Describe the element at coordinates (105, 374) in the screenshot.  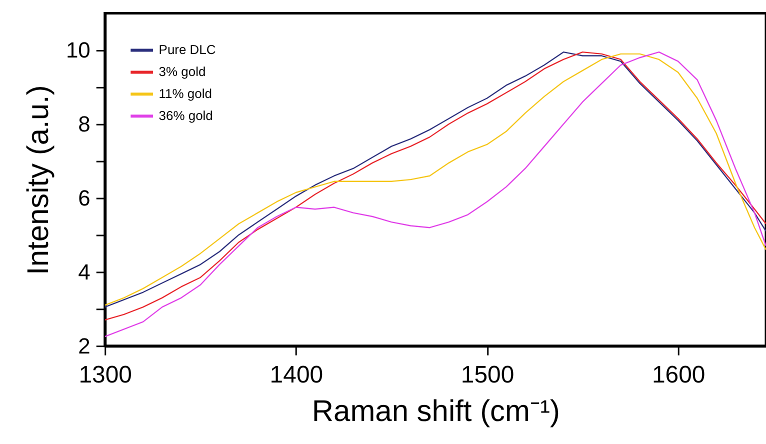
I see `x-tick-label: 1300` at that location.